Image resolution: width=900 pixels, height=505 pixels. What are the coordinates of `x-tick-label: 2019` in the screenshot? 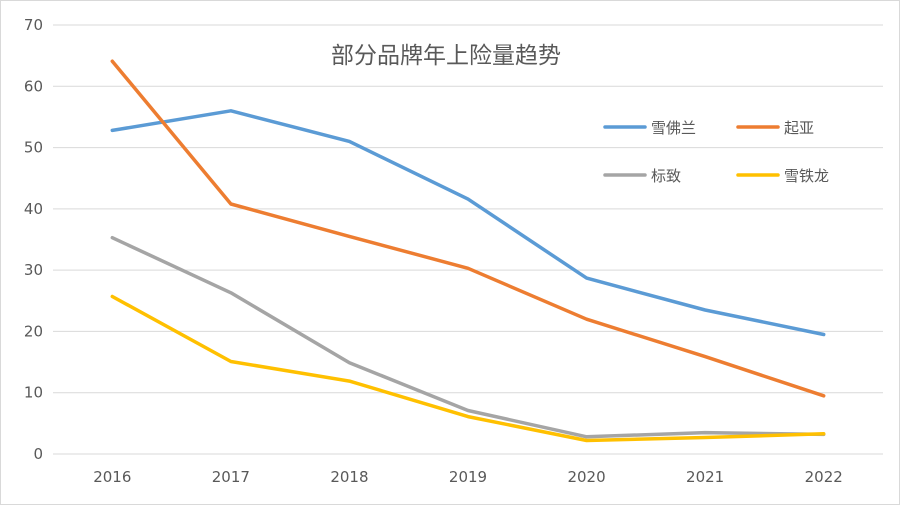 It's located at (468, 477).